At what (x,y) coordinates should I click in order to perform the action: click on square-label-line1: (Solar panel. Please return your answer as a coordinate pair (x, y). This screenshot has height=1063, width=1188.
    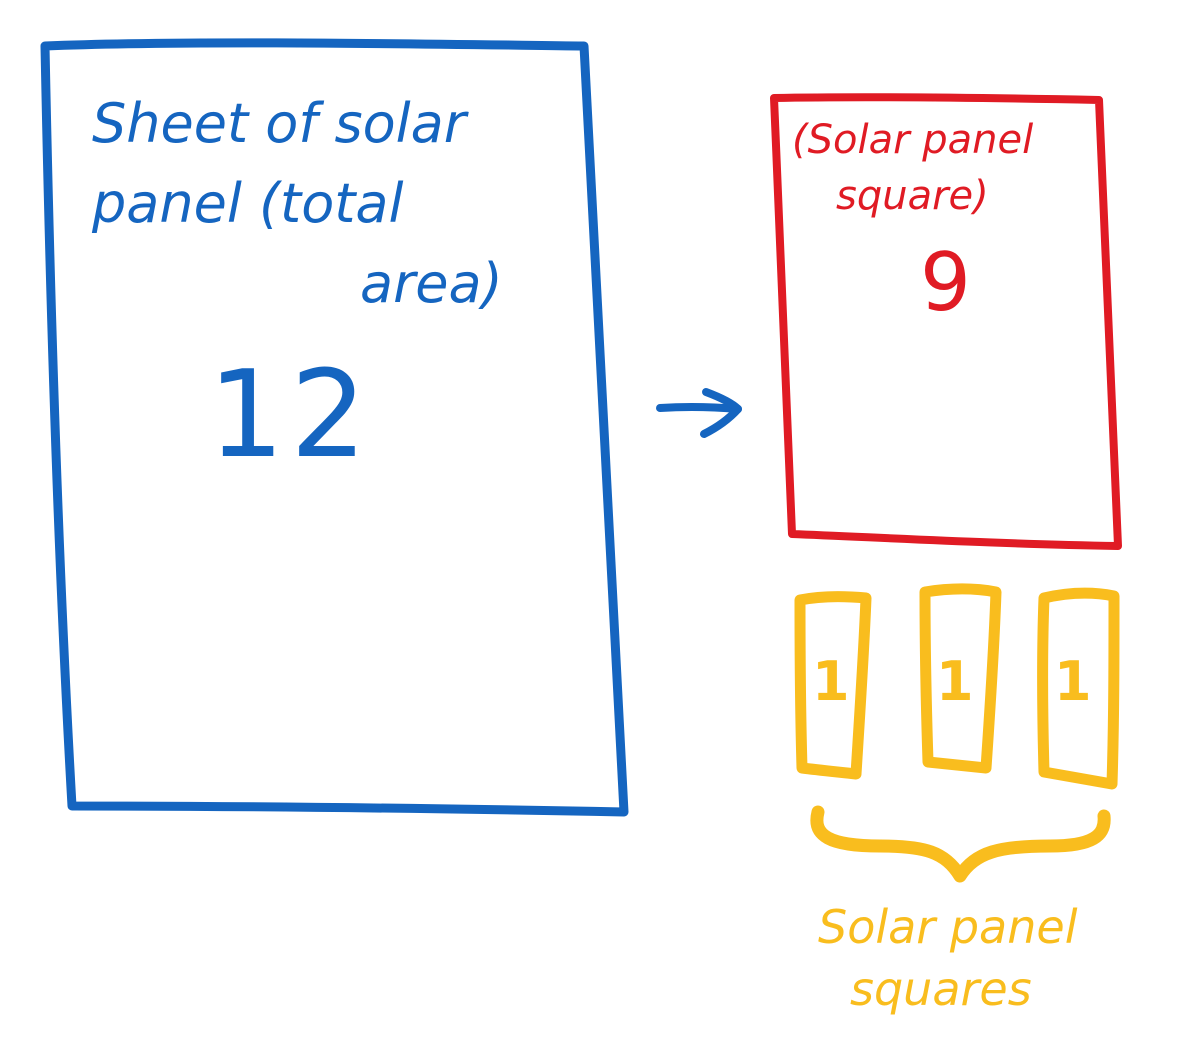
    Looking at the image, I should click on (913, 140).